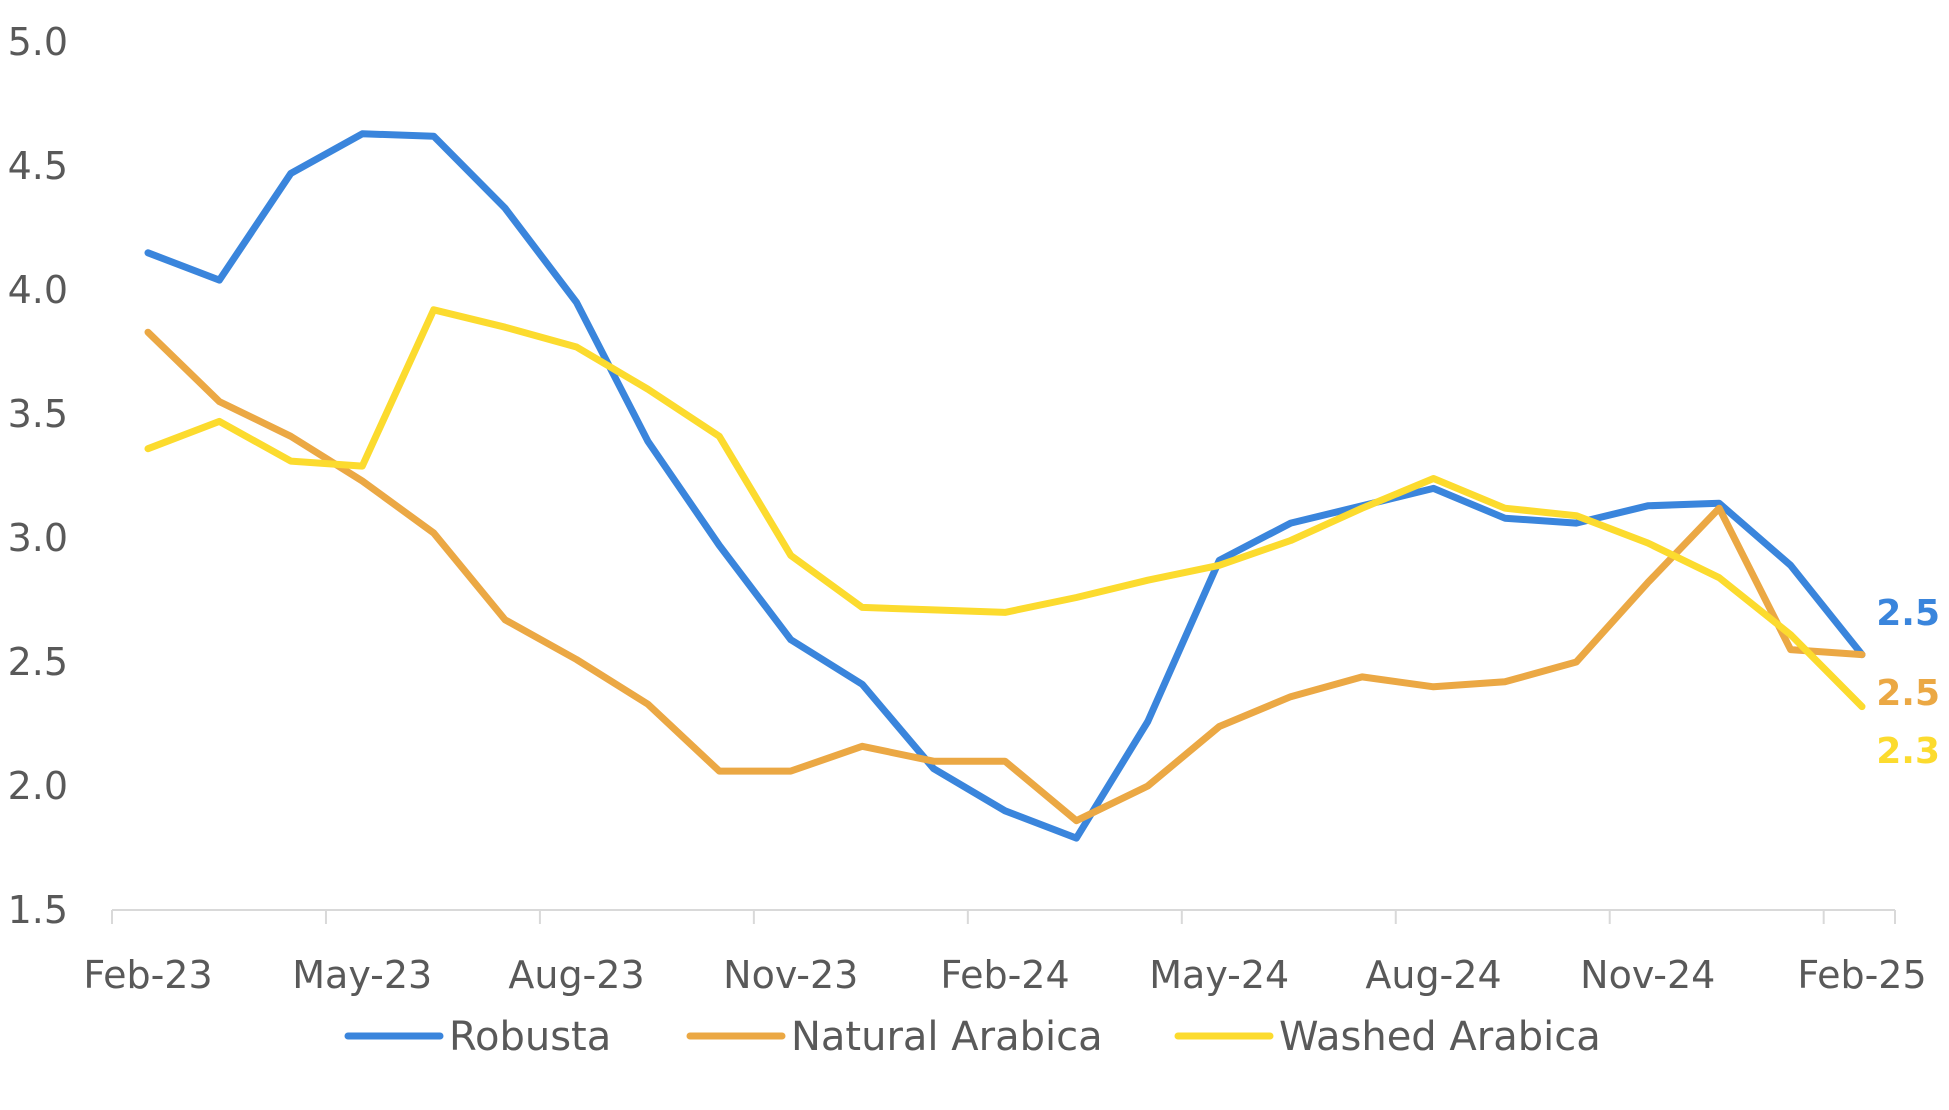  What do you see at coordinates (947, 1037) in the screenshot?
I see `legend-label: Natural Arabica` at bounding box center [947, 1037].